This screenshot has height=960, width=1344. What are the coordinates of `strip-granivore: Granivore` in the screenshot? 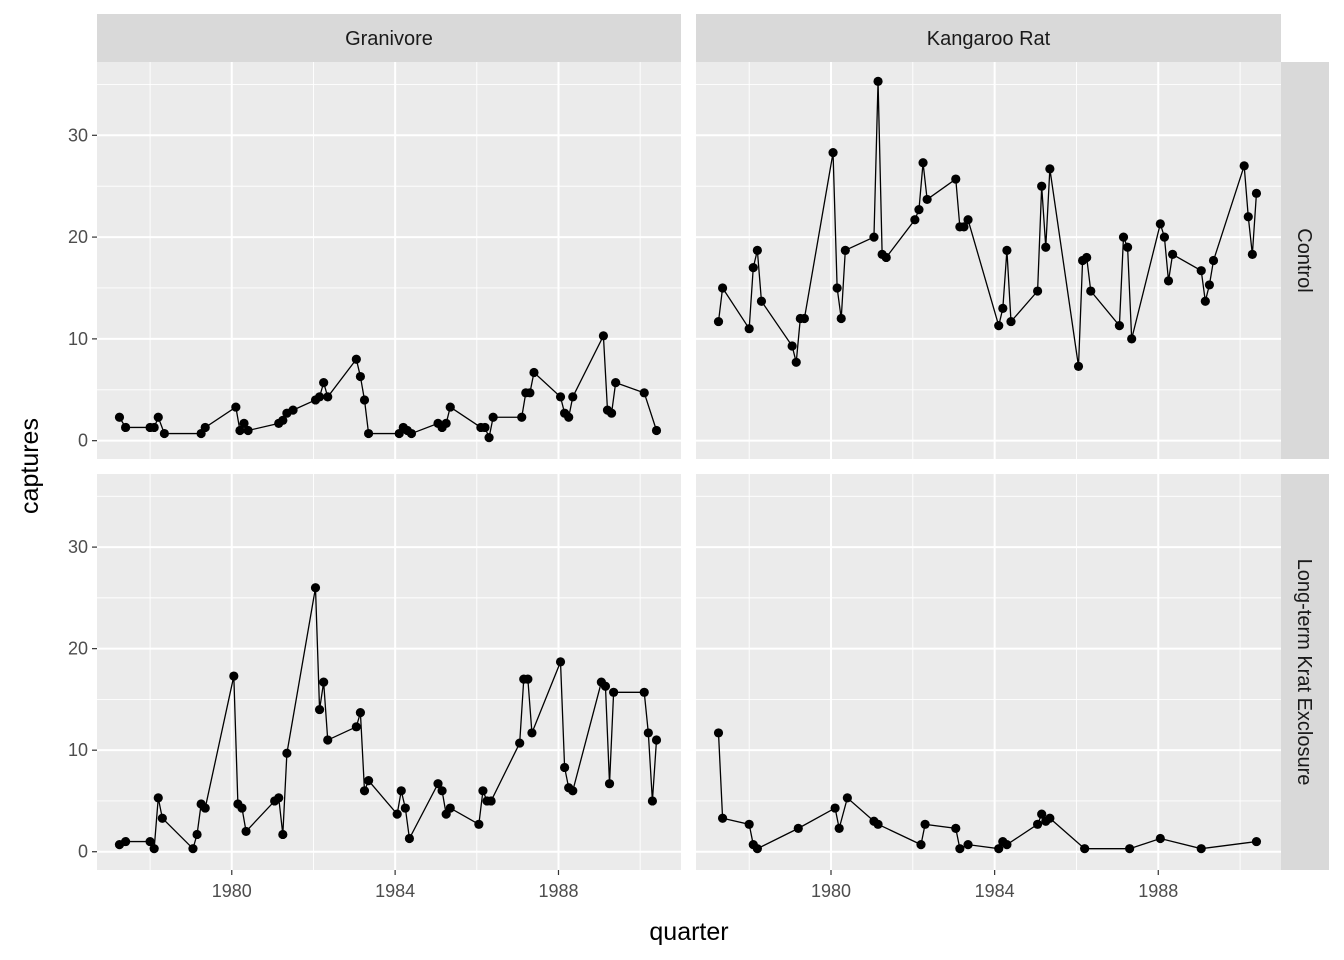 It's located at (389, 38).